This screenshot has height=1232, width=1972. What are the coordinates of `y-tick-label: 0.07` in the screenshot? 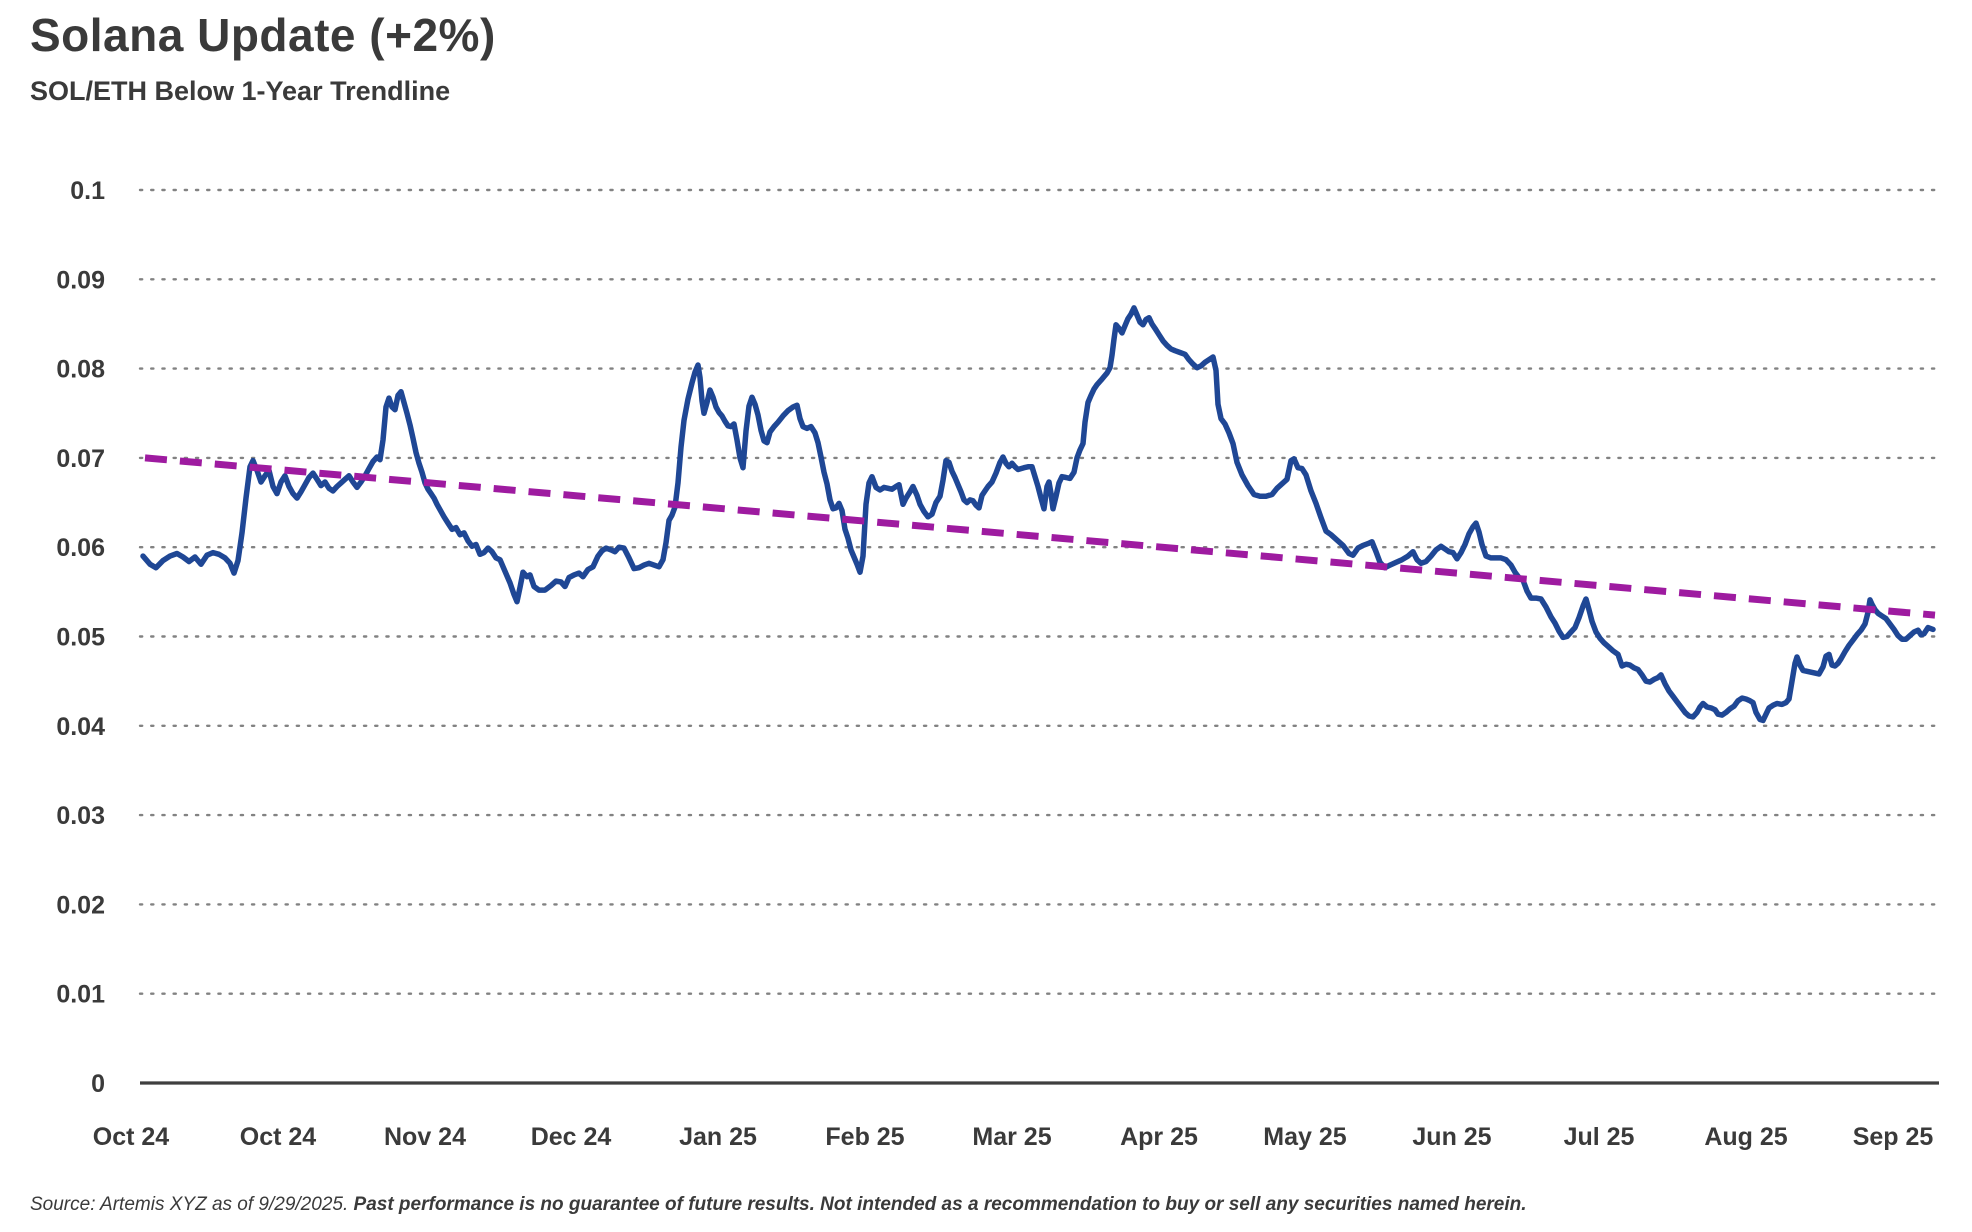 It's located at (80, 459).